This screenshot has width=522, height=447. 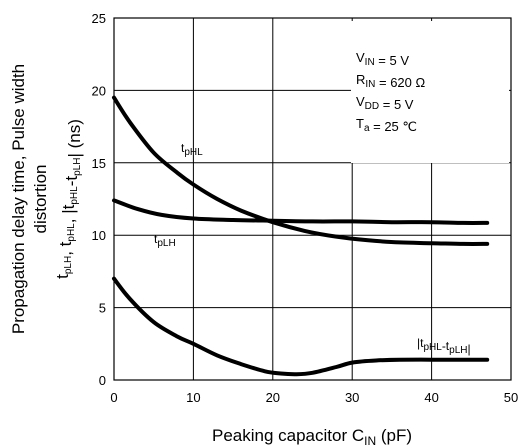 What do you see at coordinates (113, 397) in the screenshot?
I see `x-tick-label: 0` at bounding box center [113, 397].